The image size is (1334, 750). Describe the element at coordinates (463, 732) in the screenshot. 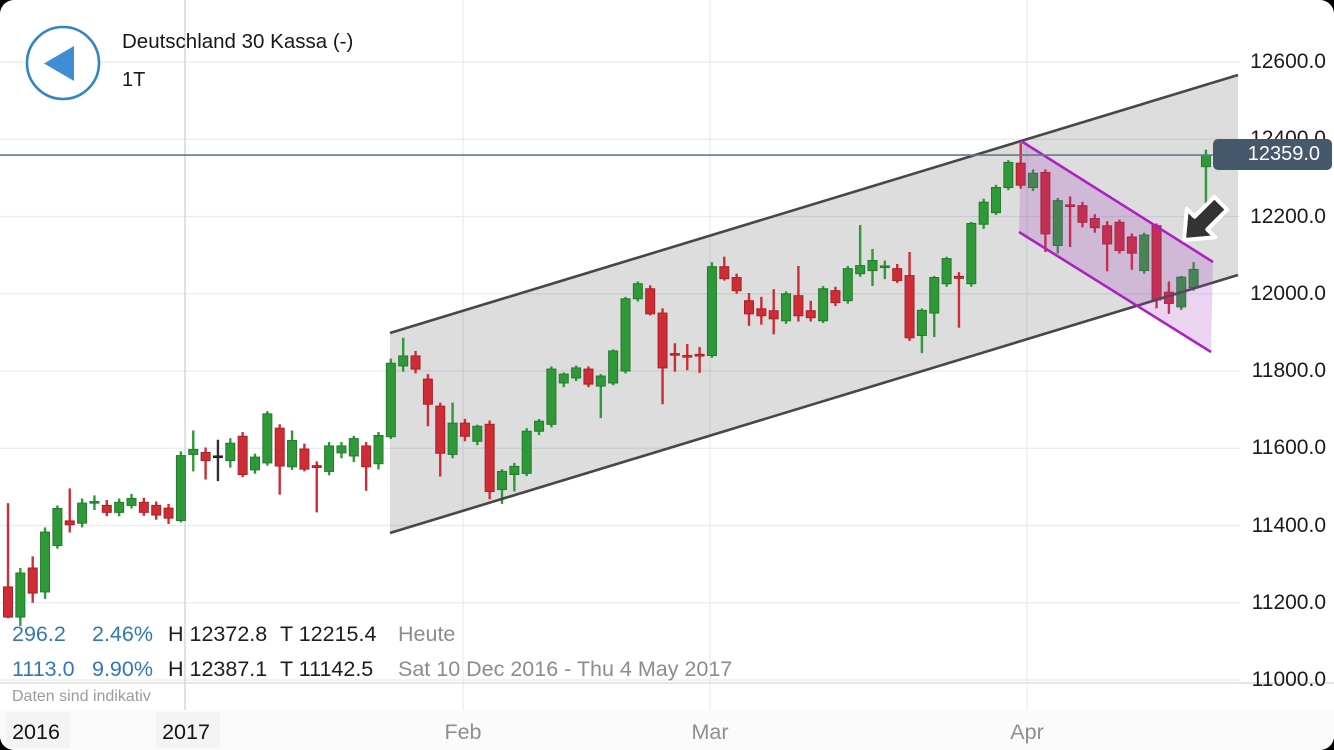

I see `x-axis-tick-label: Feb` at that location.